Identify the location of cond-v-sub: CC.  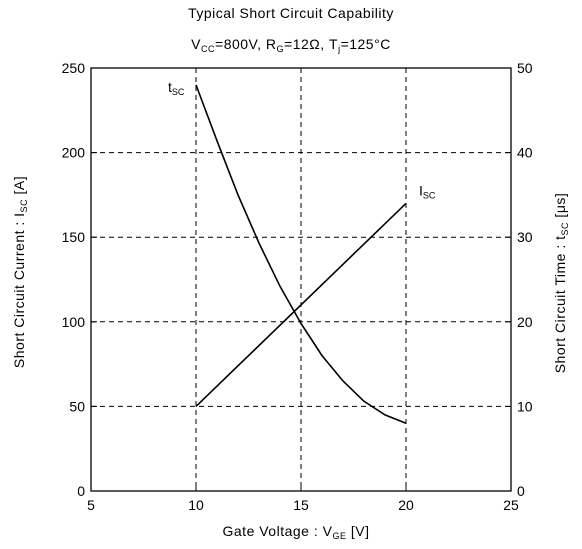
(208, 49).